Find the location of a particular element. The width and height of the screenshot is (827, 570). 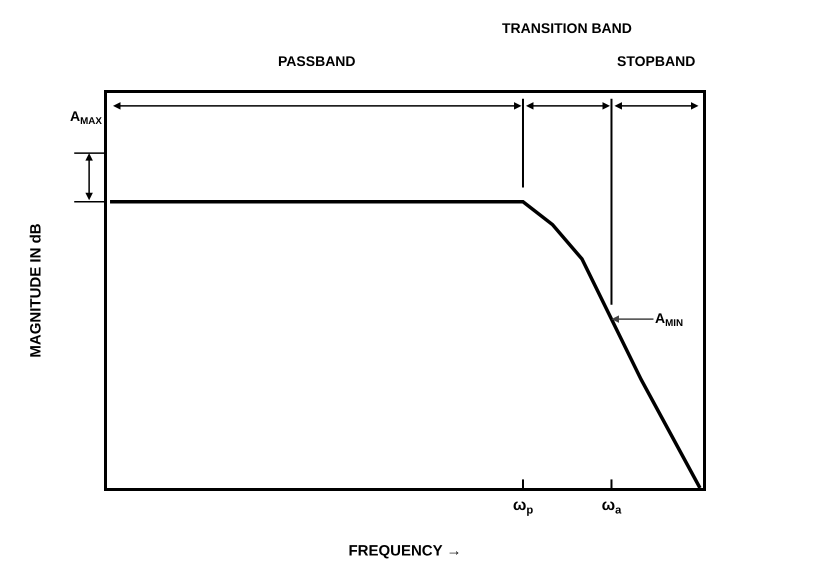

text: A$_{MAX}$ is located at coordinates (86, 117).